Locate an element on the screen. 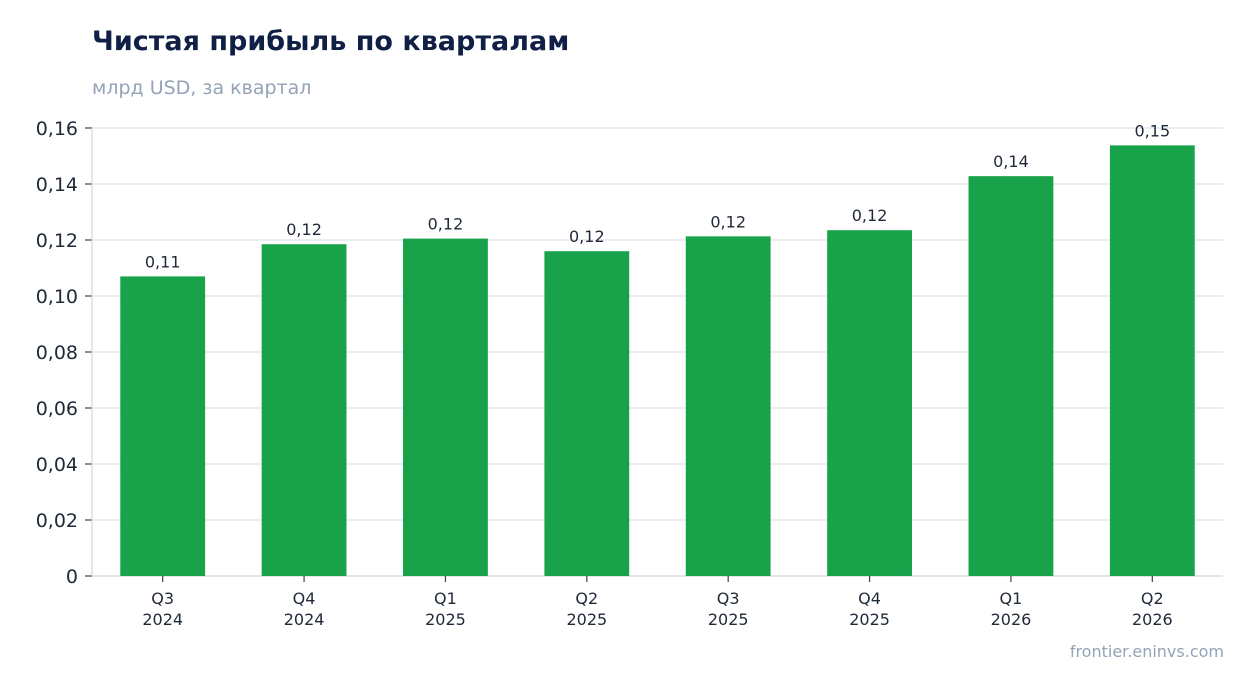 The image size is (1254, 693). y-tick-label: 0,04 is located at coordinates (57, 465).